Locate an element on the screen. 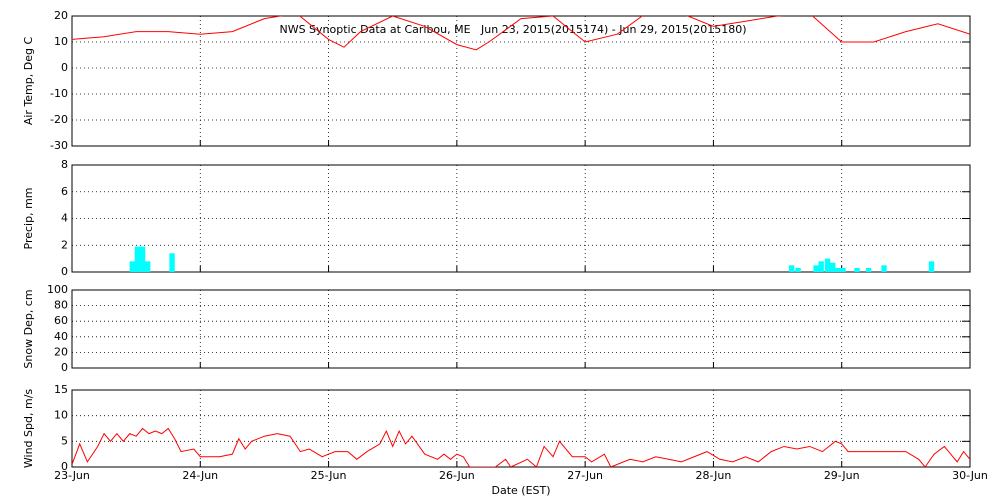 The image size is (1000, 500). x-tick-label: 28-Jun is located at coordinates (714, 475).